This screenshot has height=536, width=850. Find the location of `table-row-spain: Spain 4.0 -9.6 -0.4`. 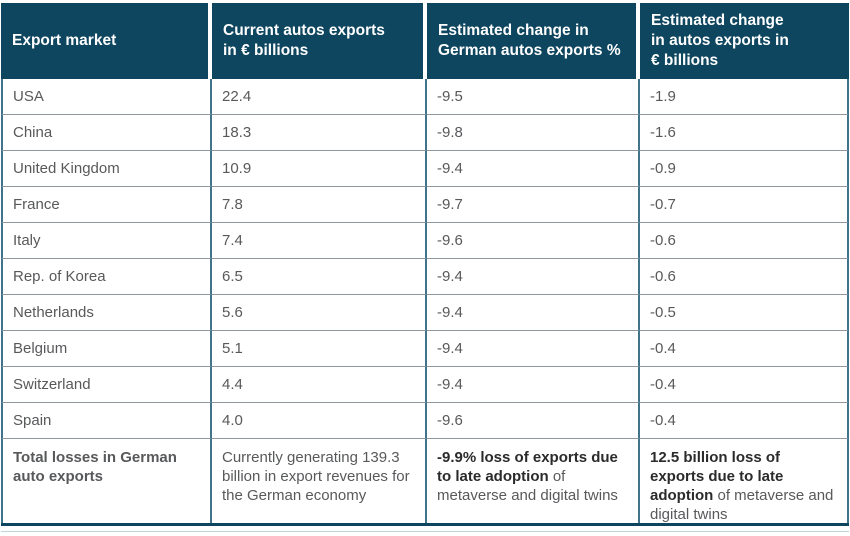

table-row-spain: Spain 4.0 -9.6 -0.4 is located at coordinates (425, 421).